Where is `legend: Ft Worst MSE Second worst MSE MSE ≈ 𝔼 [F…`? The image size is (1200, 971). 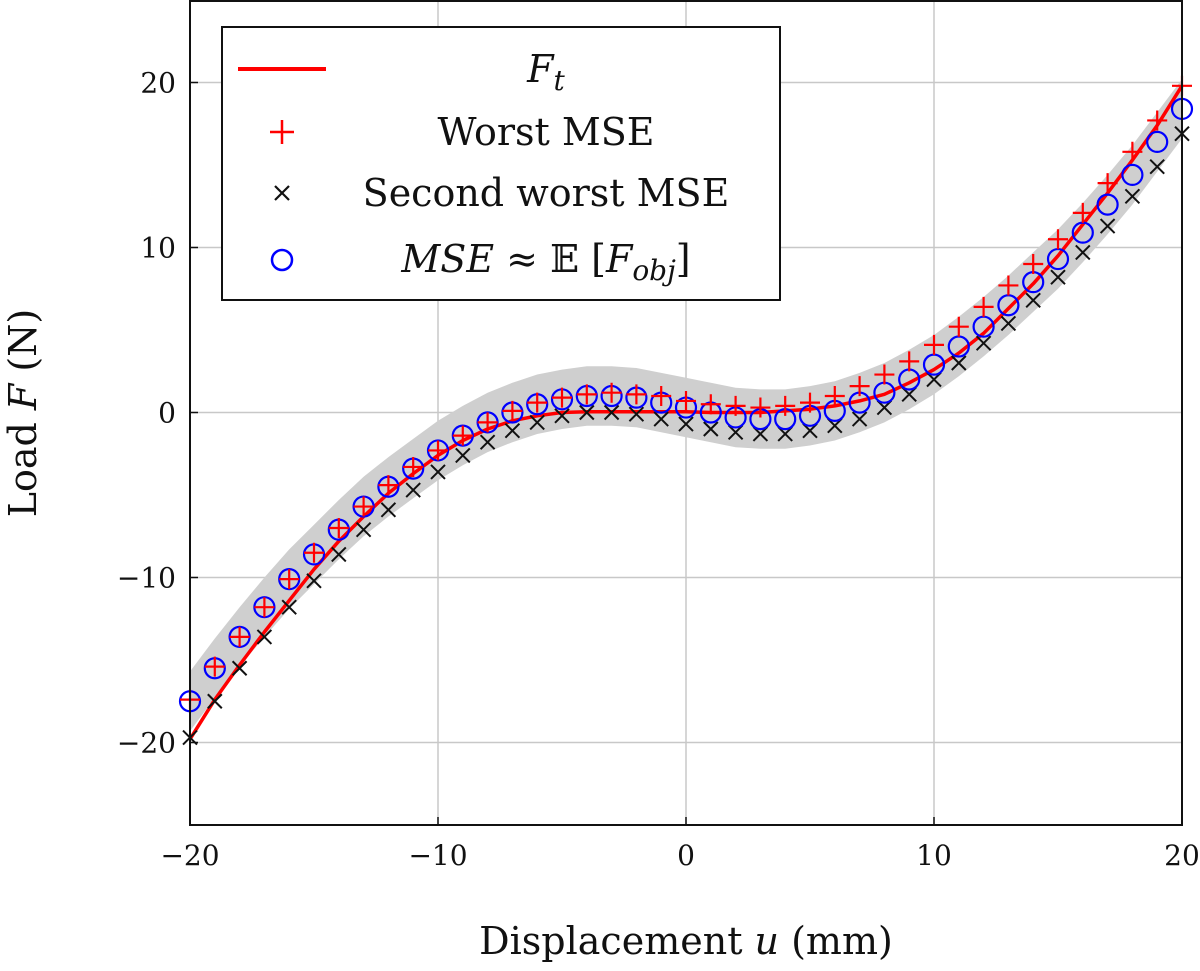 legend: Ft Worst MSE Second worst MSE MSE ≈ 𝔼 [F… is located at coordinates (501, 163).